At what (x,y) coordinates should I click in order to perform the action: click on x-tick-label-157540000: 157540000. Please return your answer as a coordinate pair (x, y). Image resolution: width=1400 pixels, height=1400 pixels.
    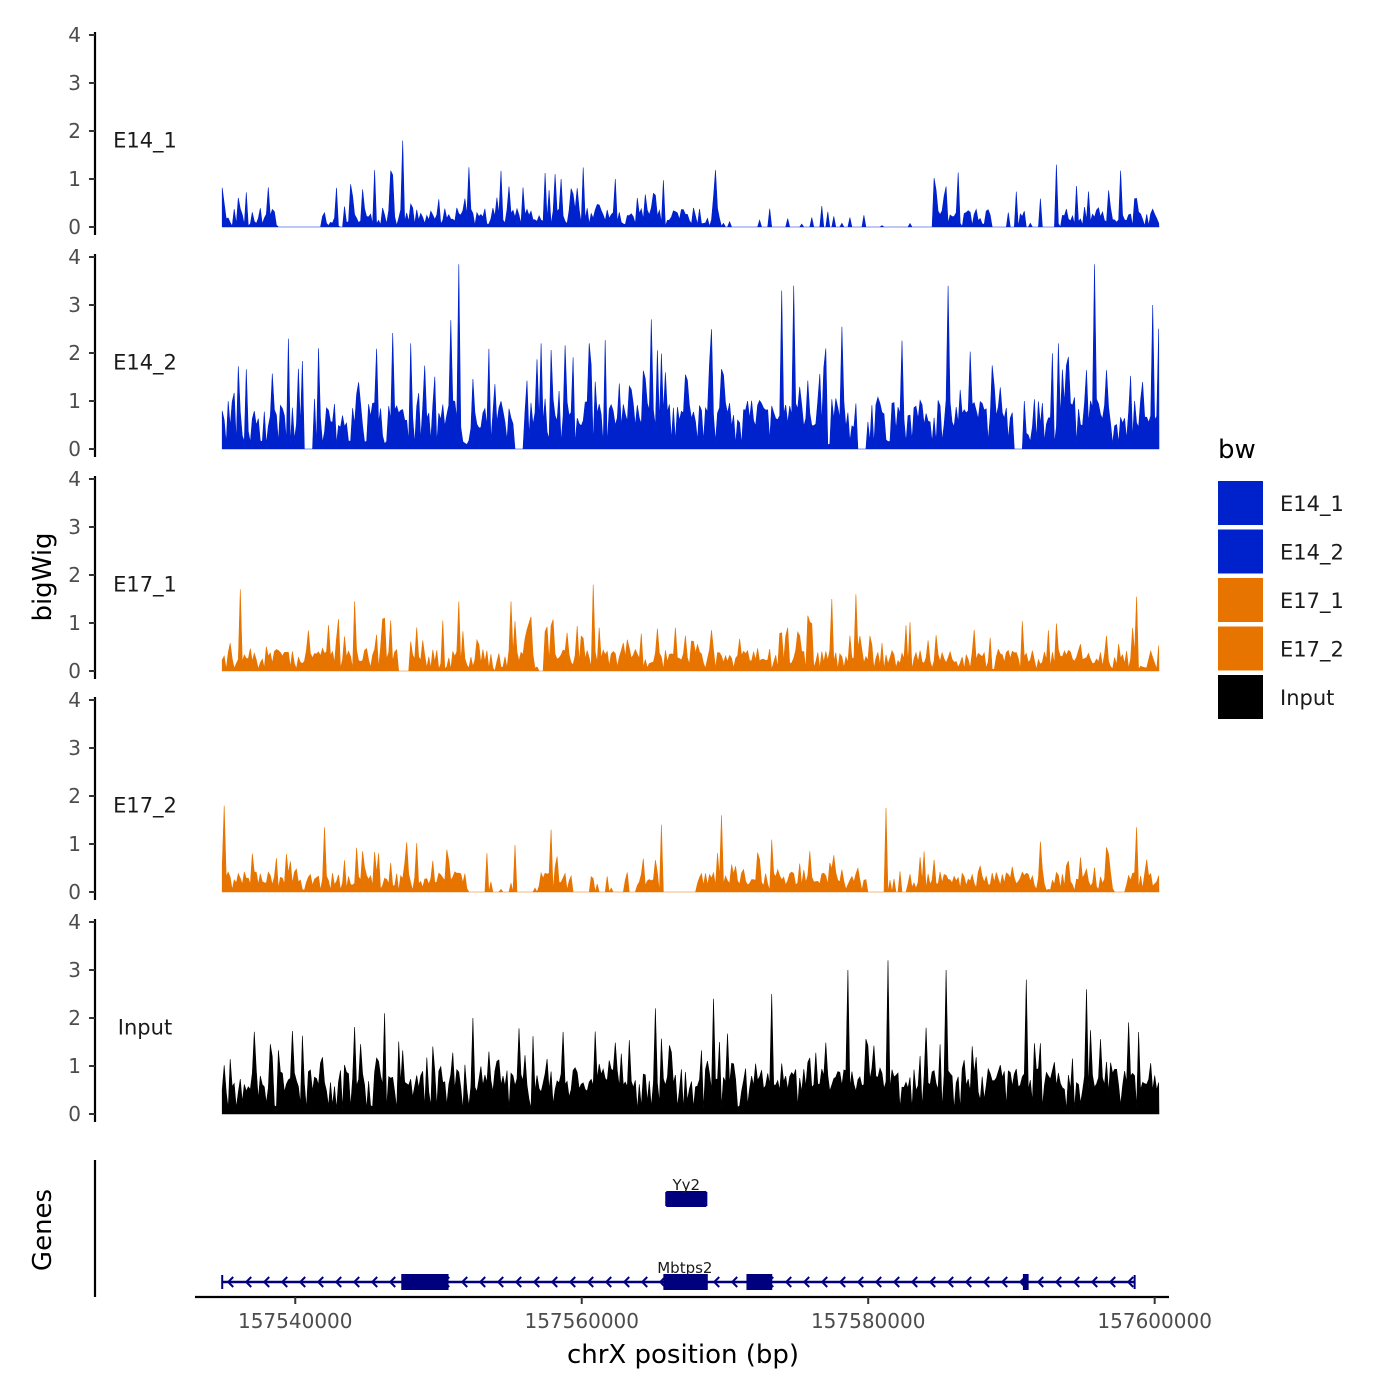
    Looking at the image, I should click on (295, 1321).